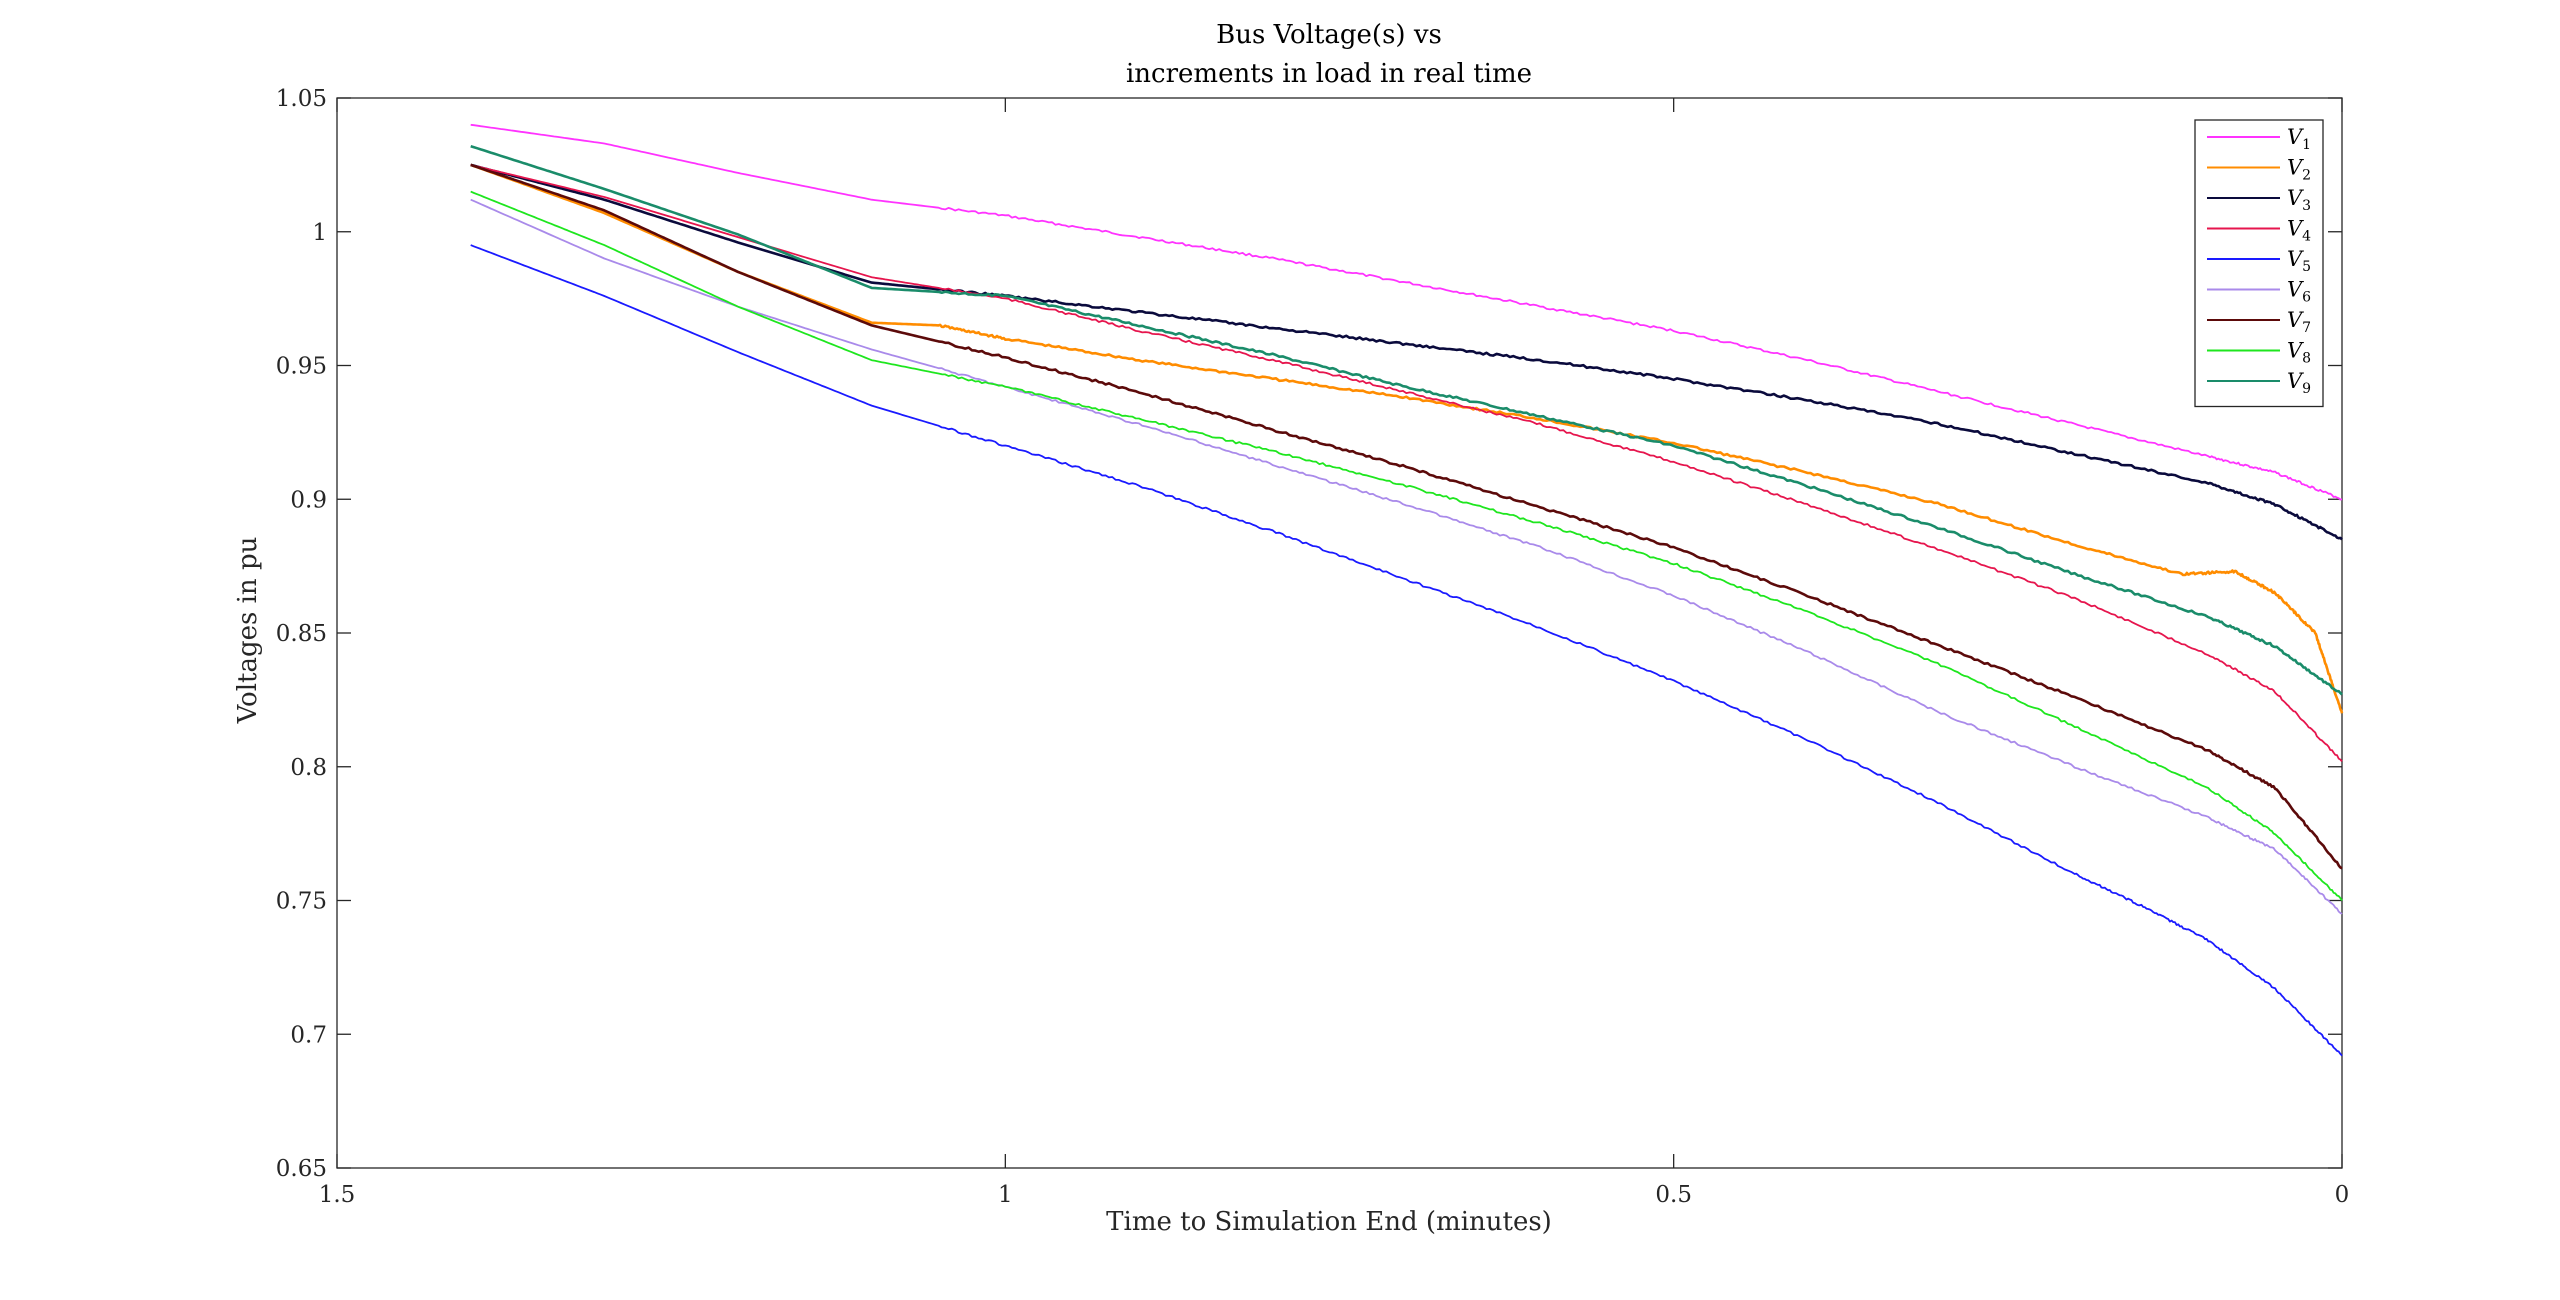 Image resolution: width=2560 pixels, height=1300 pixels. What do you see at coordinates (301, 367) in the screenshot?
I see `y-tick-label: 0.95` at bounding box center [301, 367].